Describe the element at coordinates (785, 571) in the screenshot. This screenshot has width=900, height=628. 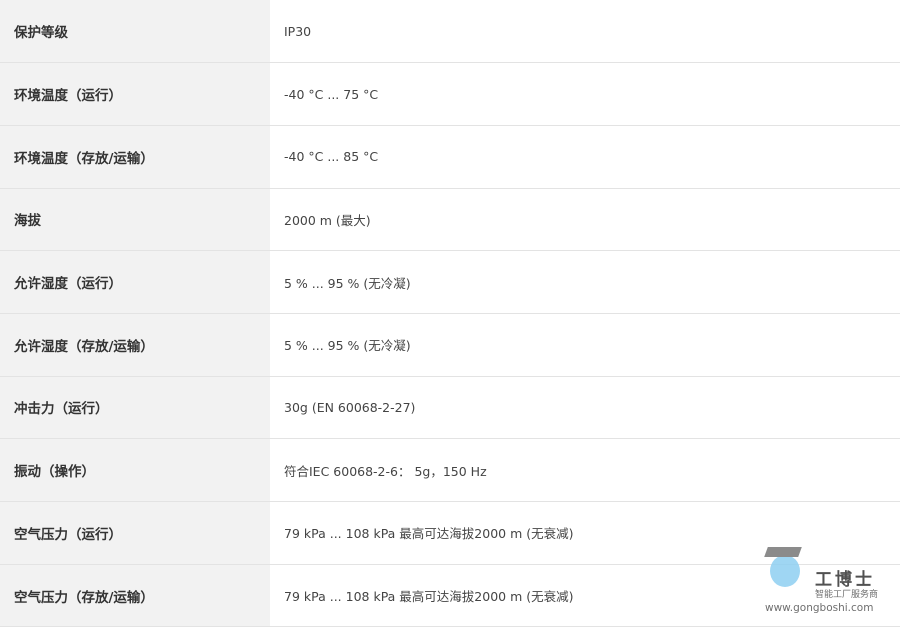
I see `mascot-icon` at that location.